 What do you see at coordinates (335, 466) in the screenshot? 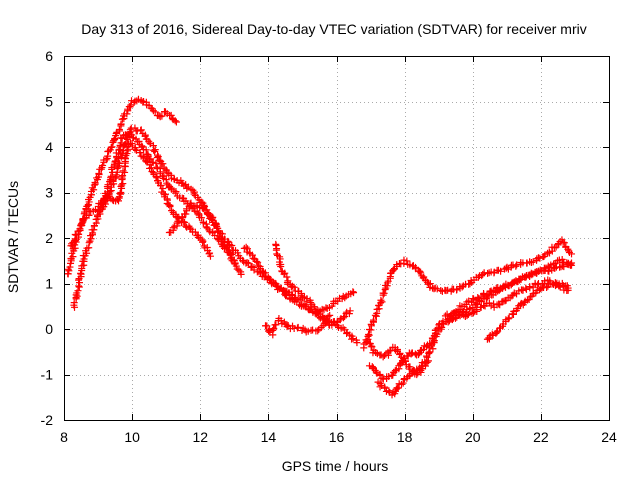
I see `x-axis-label: GPS time / hours` at bounding box center [335, 466].